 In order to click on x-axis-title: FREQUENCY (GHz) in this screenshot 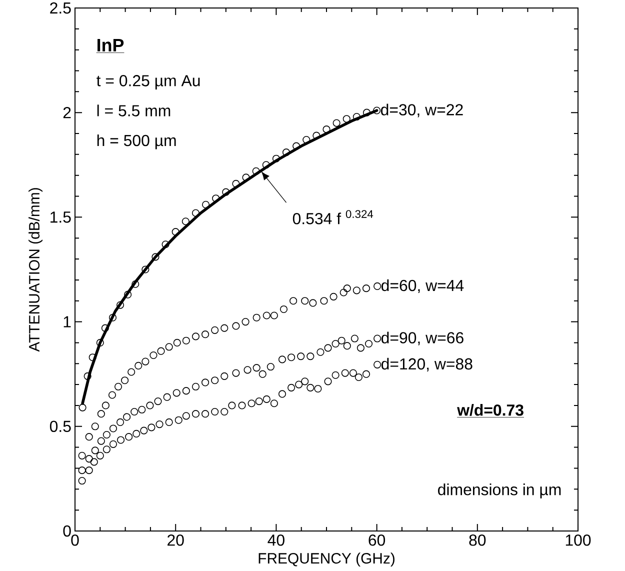, I will do `click(326, 559)`.